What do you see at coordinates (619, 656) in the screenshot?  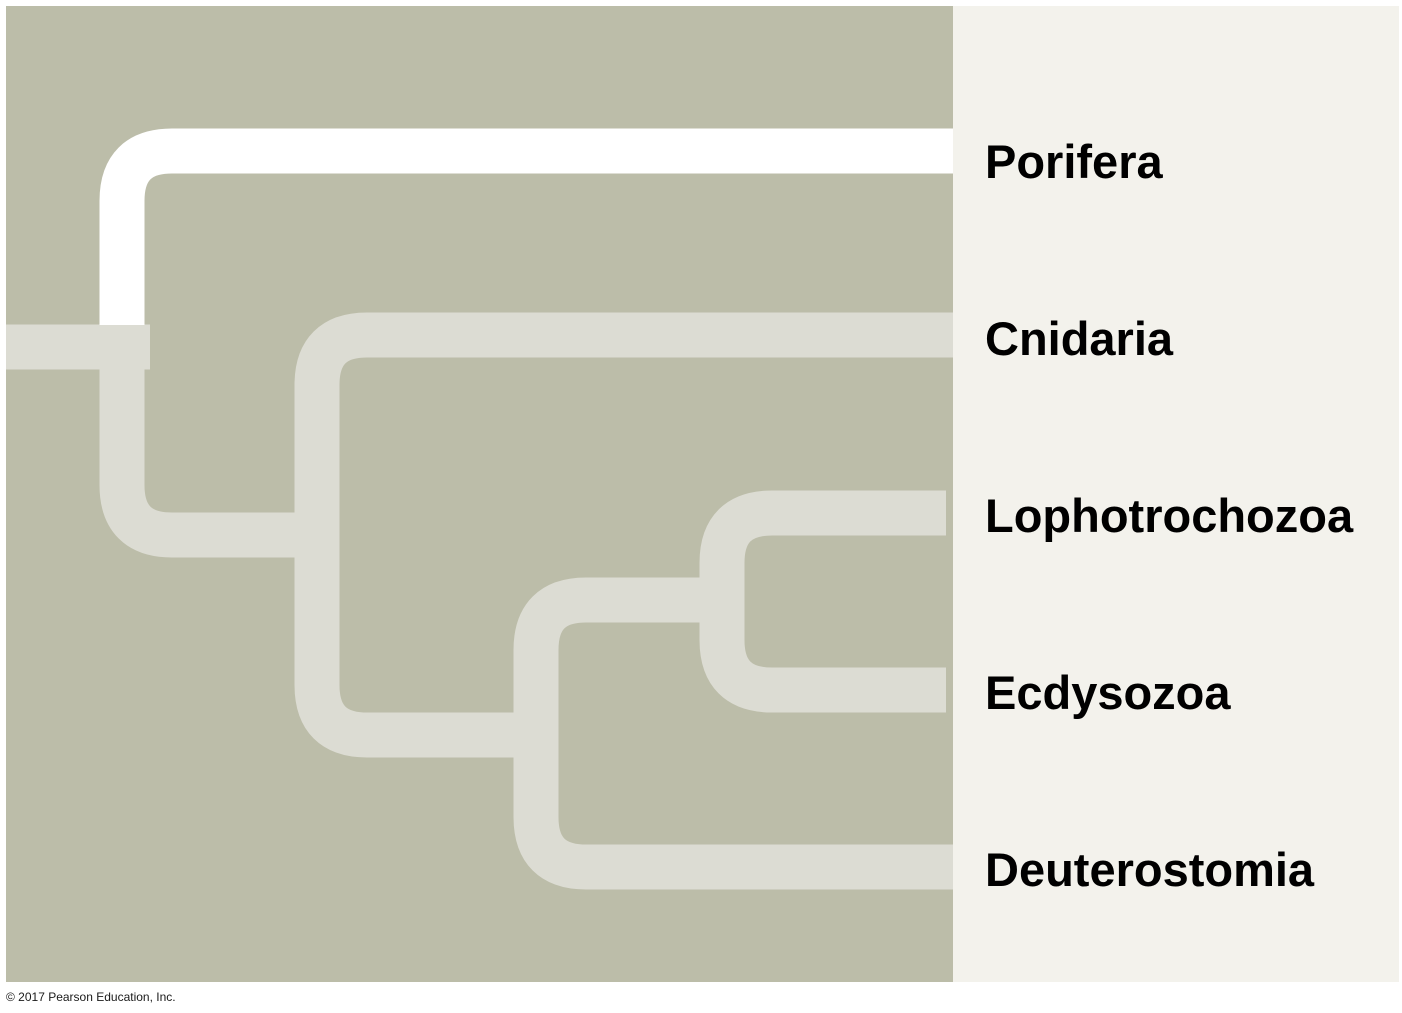 I see `branch-protostome-clade` at bounding box center [619, 656].